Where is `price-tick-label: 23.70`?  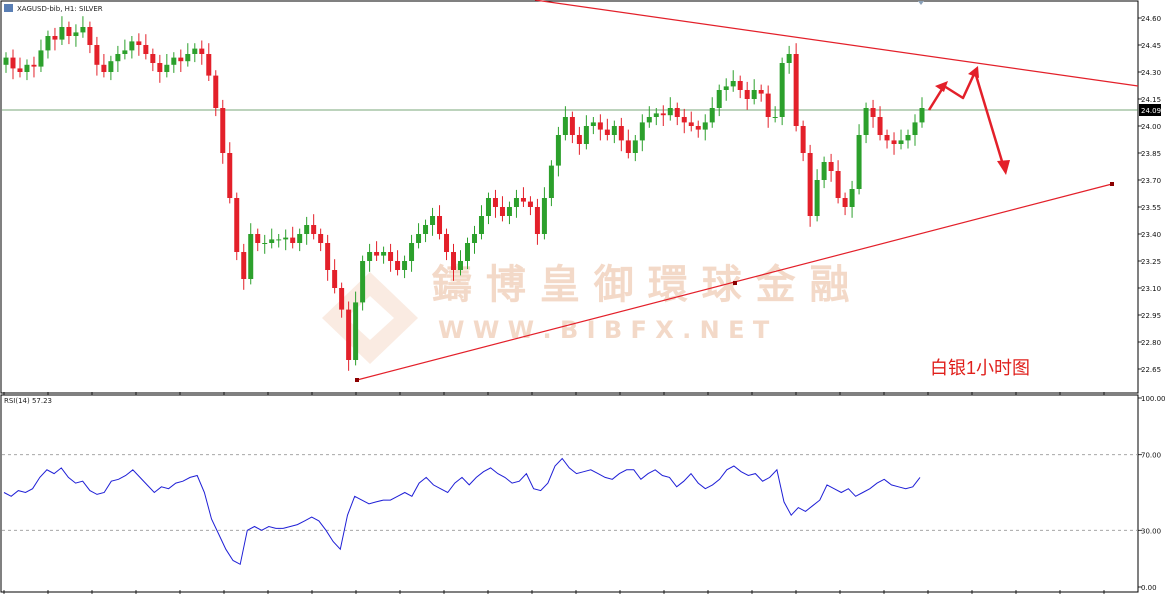 price-tick-label: 23.70 is located at coordinates (1151, 181).